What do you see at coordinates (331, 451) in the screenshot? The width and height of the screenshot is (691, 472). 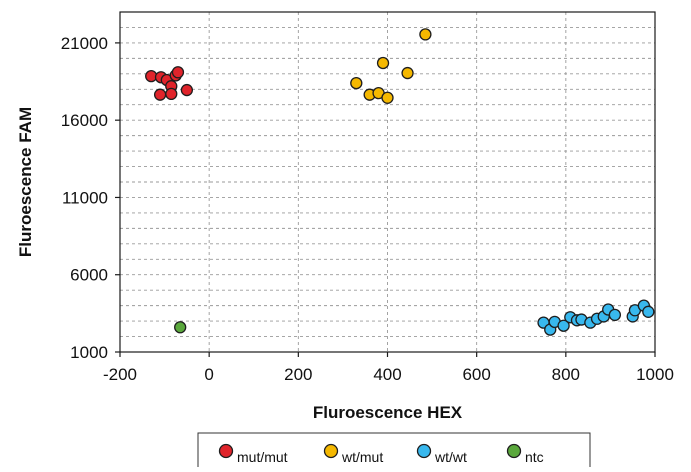 I see `legend-marker-wt-mut` at bounding box center [331, 451].